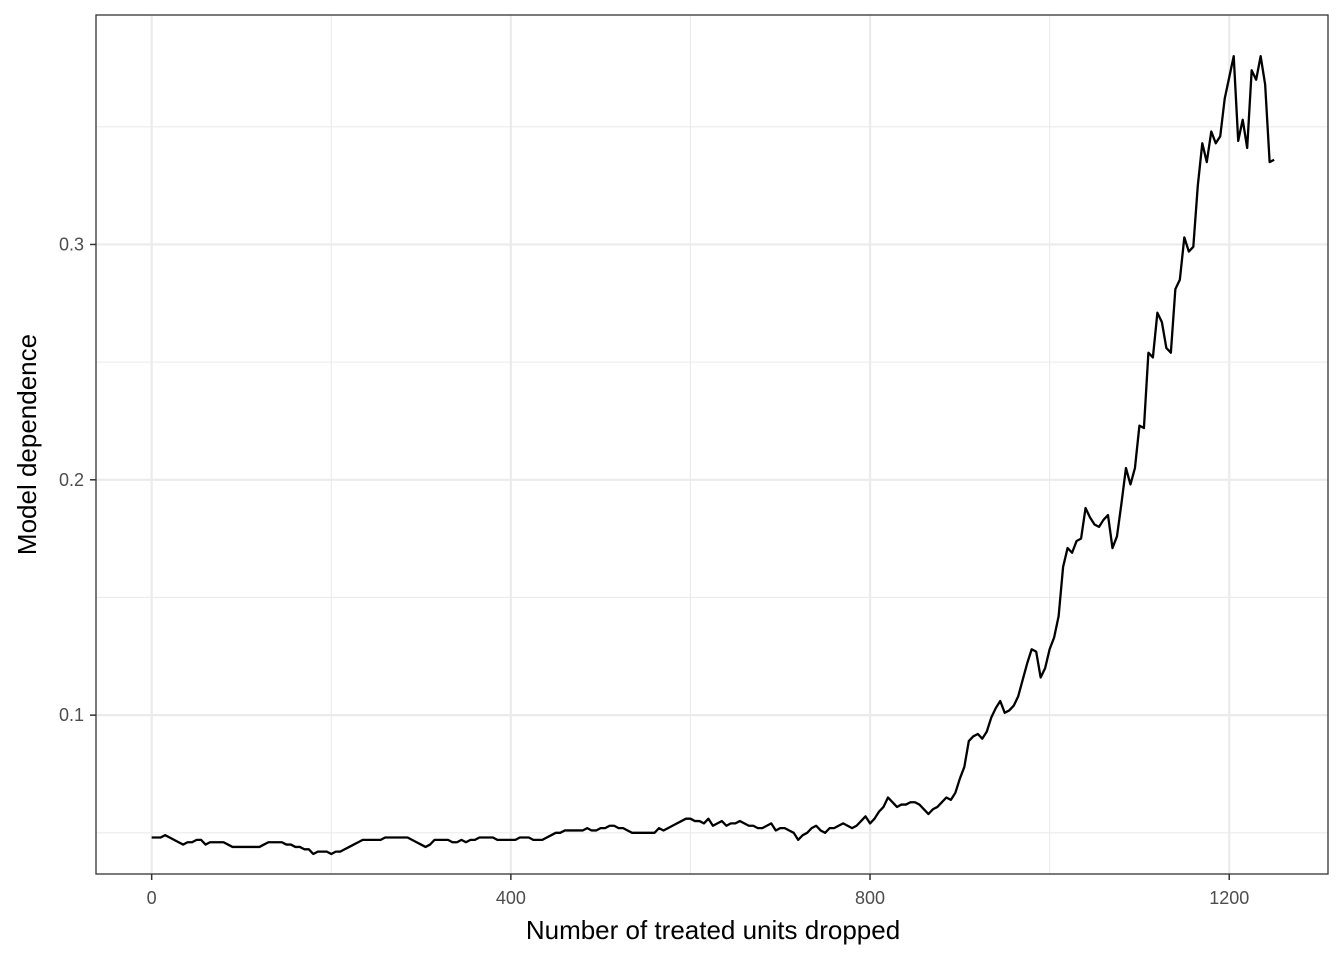 The width and height of the screenshot is (1344, 960). What do you see at coordinates (698, 891) in the screenshot?
I see `x-axis: 0 400 800 1200` at bounding box center [698, 891].